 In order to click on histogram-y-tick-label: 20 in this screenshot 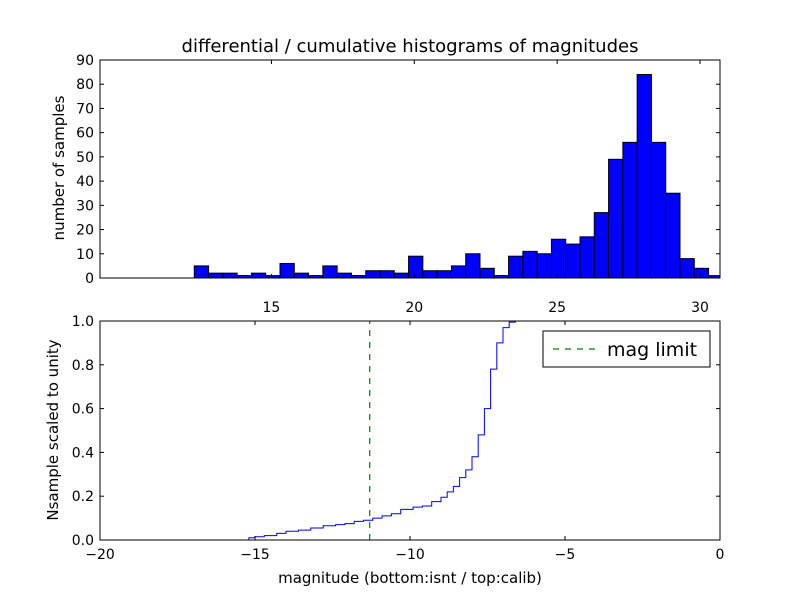, I will do `click(85, 231)`.